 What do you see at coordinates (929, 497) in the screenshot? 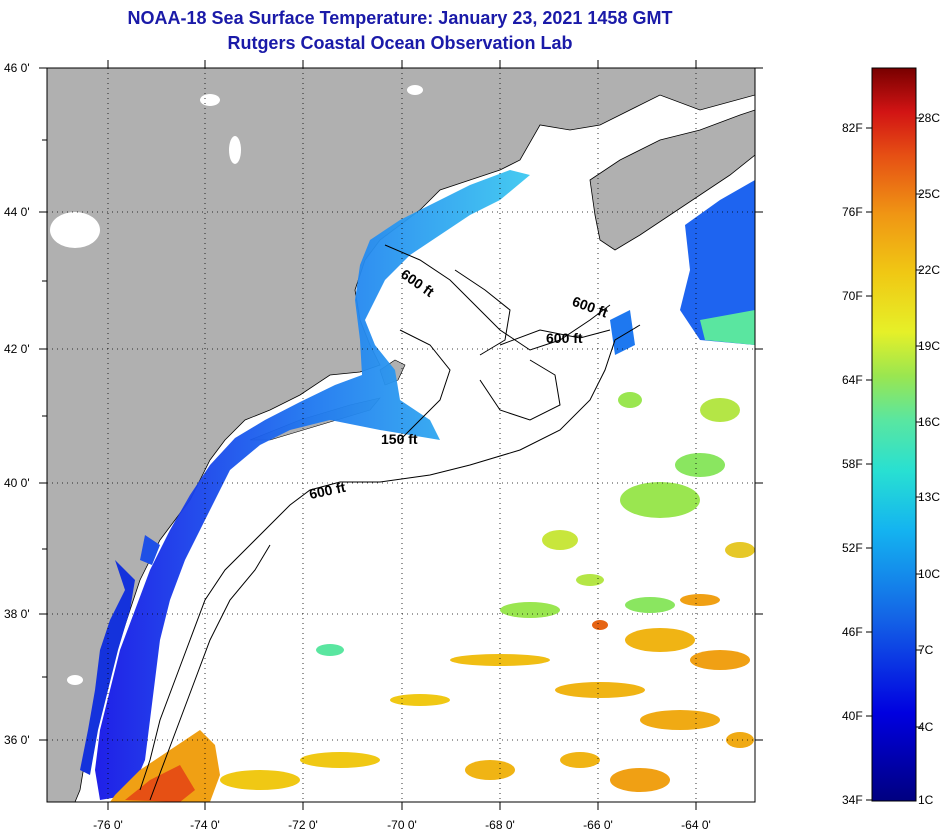
I see `colorbar-c-label: 13C` at bounding box center [929, 497].